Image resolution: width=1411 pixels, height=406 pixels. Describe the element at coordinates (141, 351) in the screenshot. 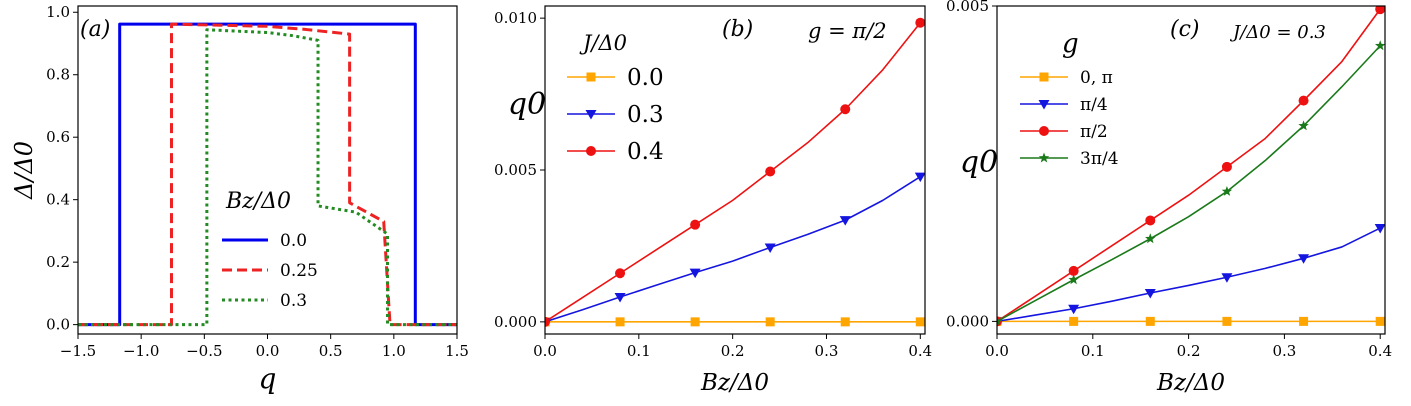

I see `x-tick-label: −1.0` at that location.